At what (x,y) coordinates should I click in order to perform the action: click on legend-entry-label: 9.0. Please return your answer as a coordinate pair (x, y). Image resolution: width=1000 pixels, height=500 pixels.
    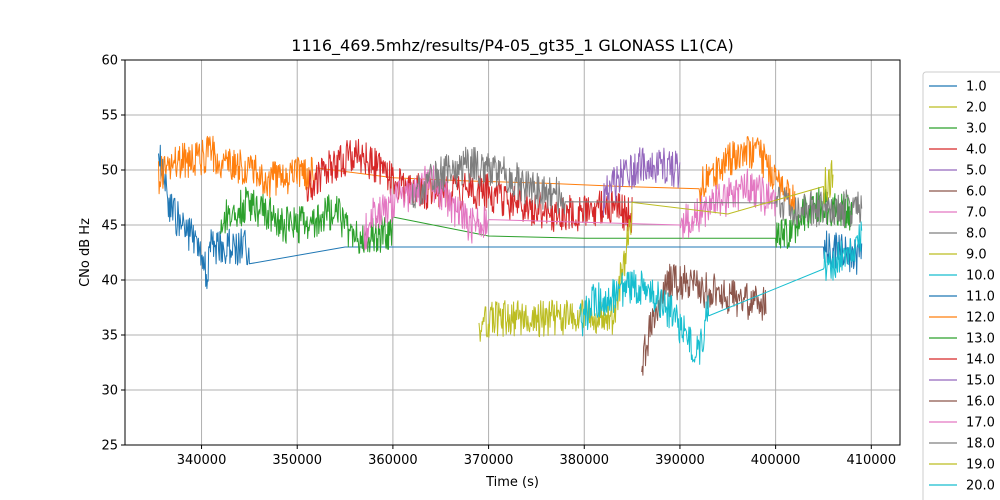
    Looking at the image, I should click on (976, 255).